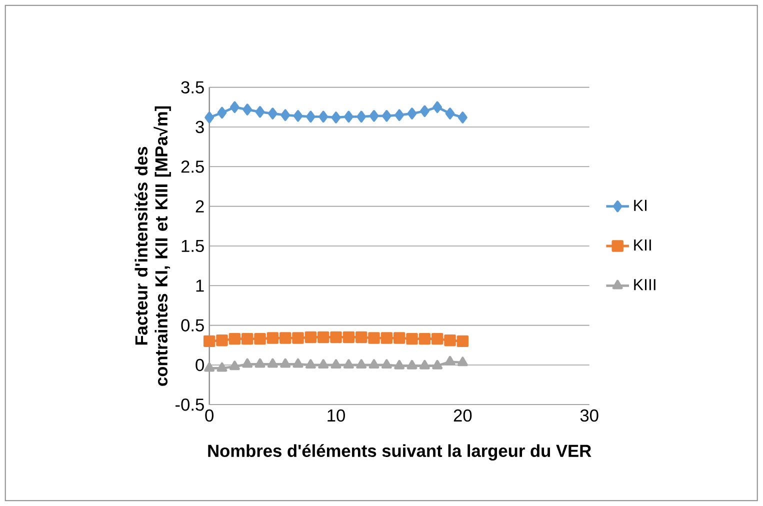 The height and width of the screenshot is (506, 763). What do you see at coordinates (192, 87) in the screenshot?
I see `y-tick-label: 3.5` at bounding box center [192, 87].